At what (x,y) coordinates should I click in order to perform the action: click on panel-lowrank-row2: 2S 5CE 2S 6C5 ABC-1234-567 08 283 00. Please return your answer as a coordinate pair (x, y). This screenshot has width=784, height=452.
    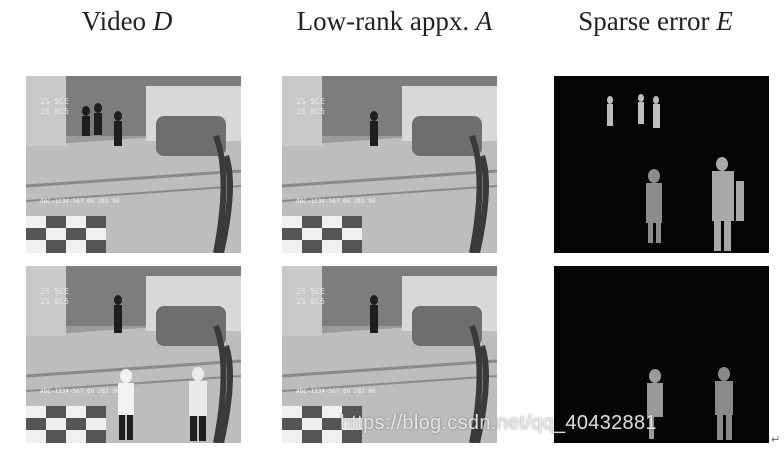
    Looking at the image, I should click on (389, 354).